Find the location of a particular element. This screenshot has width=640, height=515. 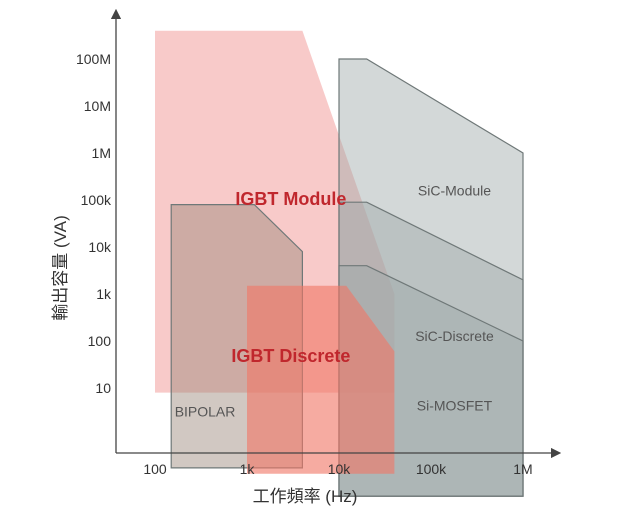

region-igbt-discrete is located at coordinates (321, 379).